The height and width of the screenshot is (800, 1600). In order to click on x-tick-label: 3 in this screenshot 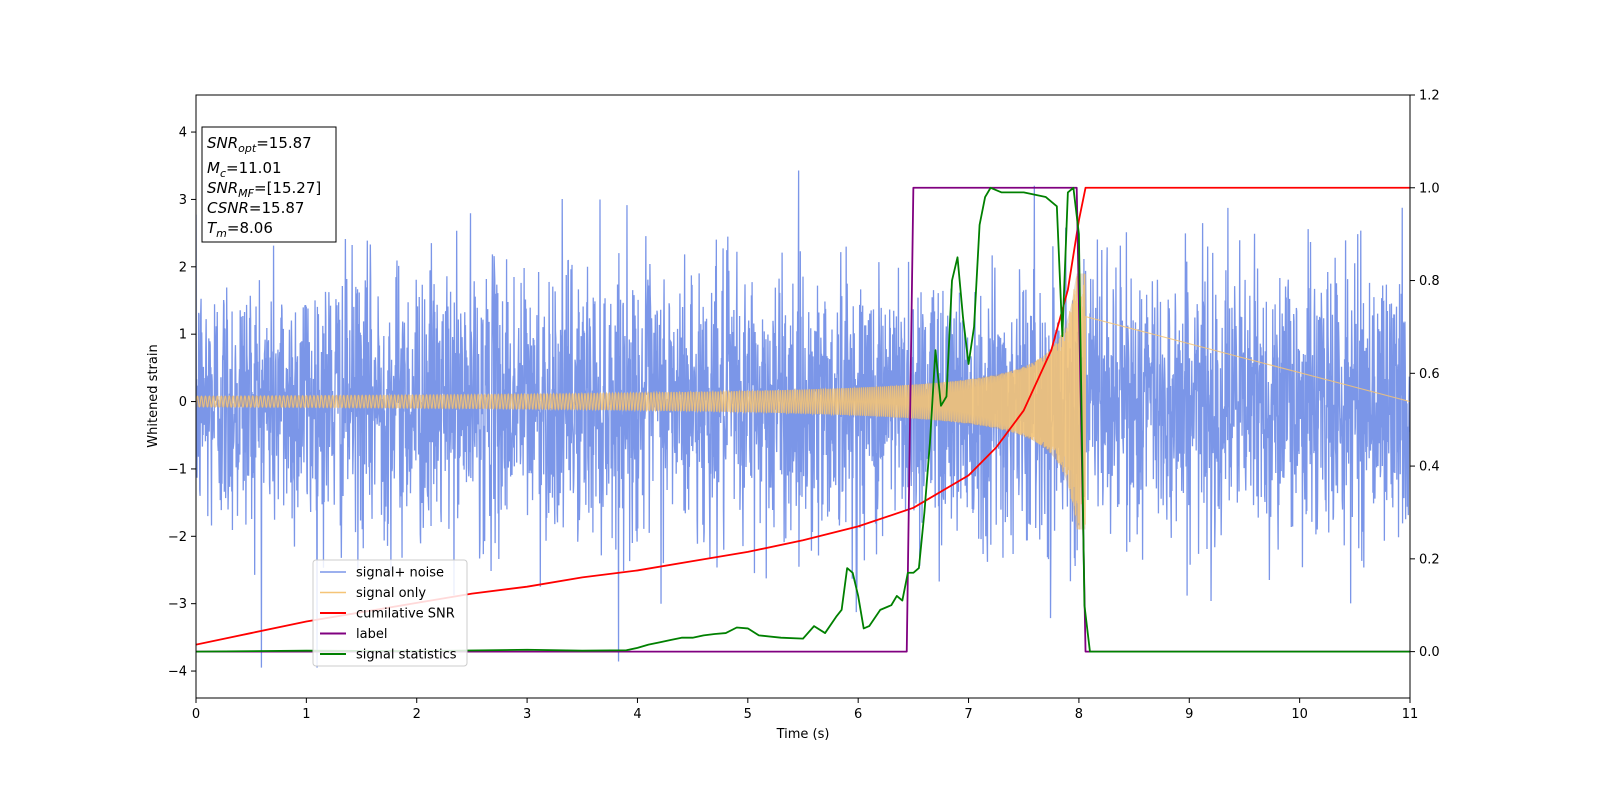, I will do `click(527, 714)`.